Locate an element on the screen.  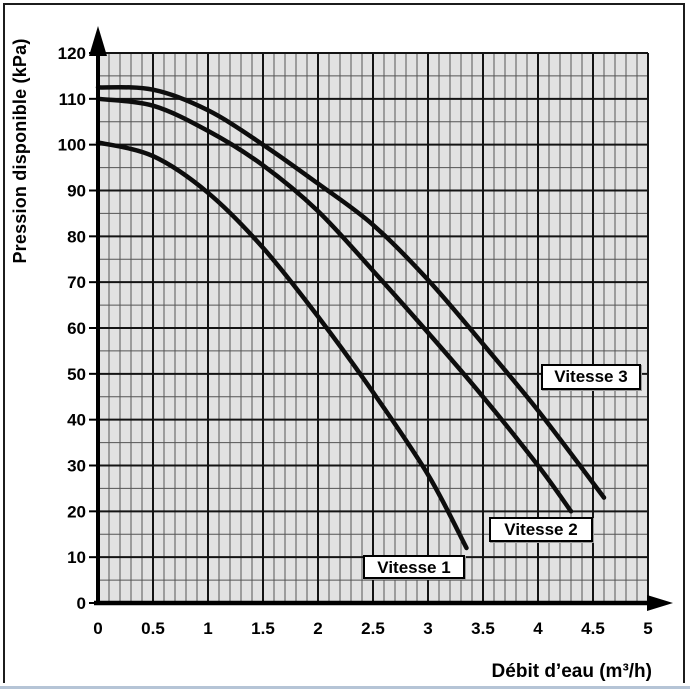
series-label-vitesse-3: Vitesse 3 is located at coordinates (591, 377).